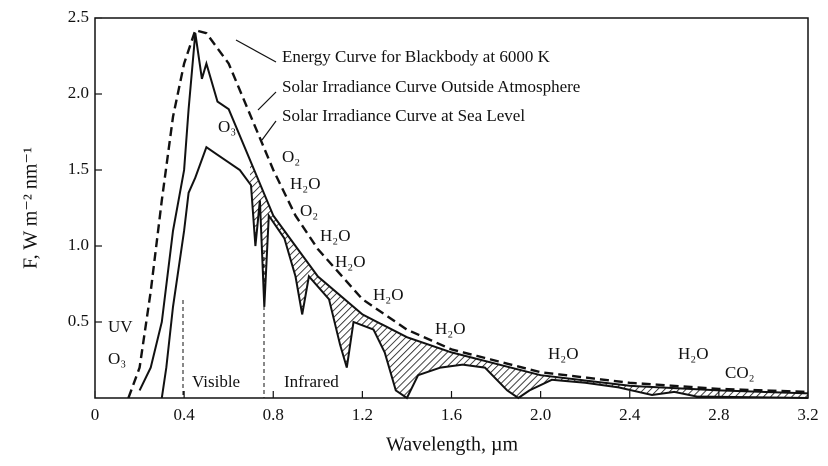 The height and width of the screenshot is (466, 828). I want to click on annotation: Infrared, so click(311, 381).